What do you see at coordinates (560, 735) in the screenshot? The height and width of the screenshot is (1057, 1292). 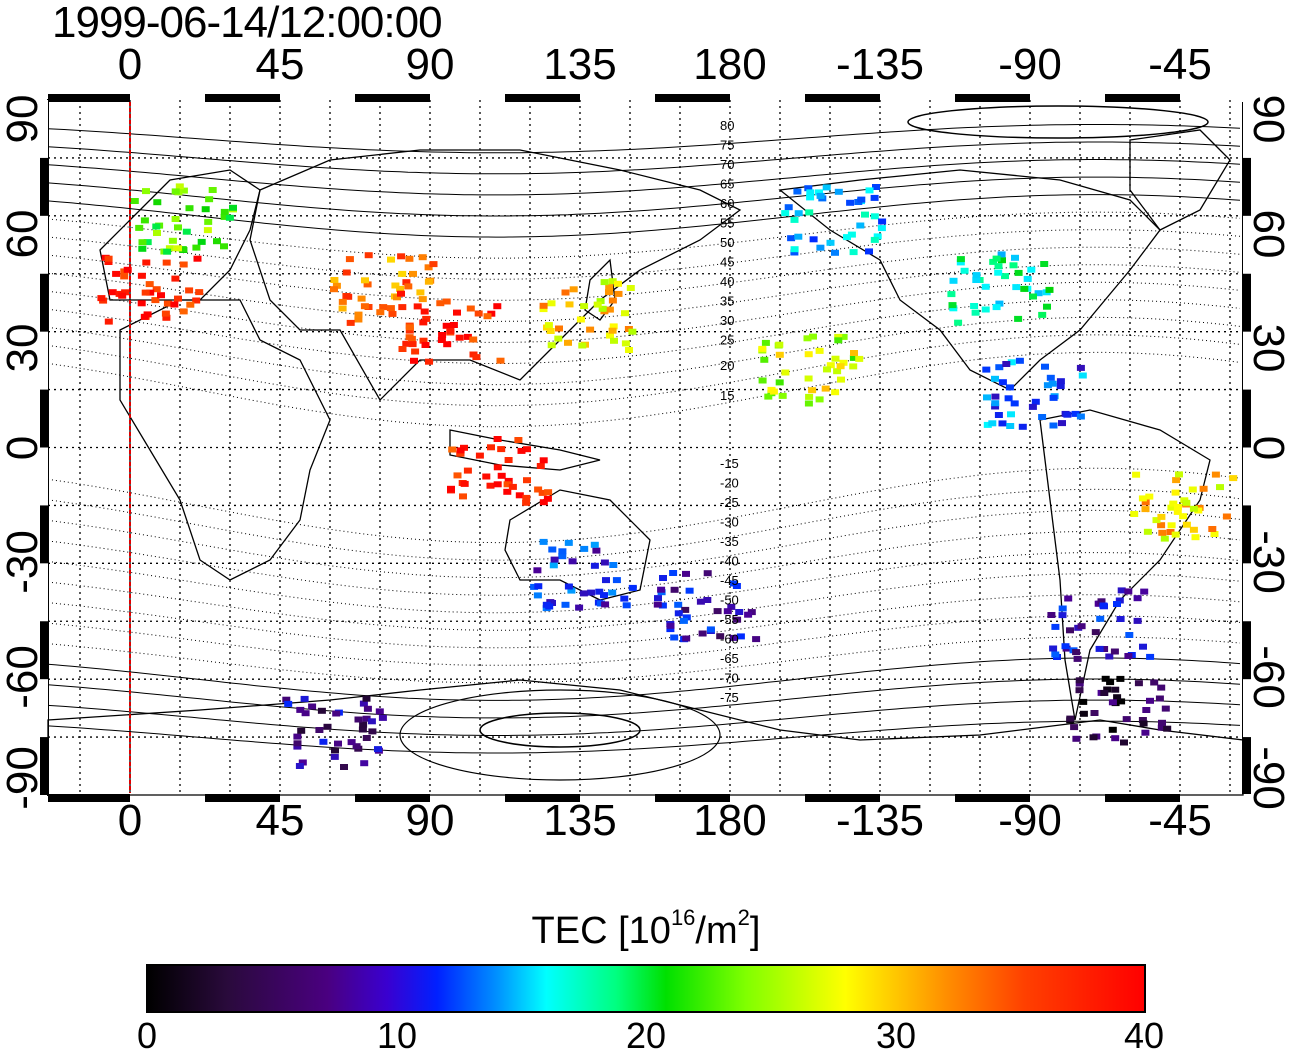 I see `south-pole-contour` at bounding box center [560, 735].